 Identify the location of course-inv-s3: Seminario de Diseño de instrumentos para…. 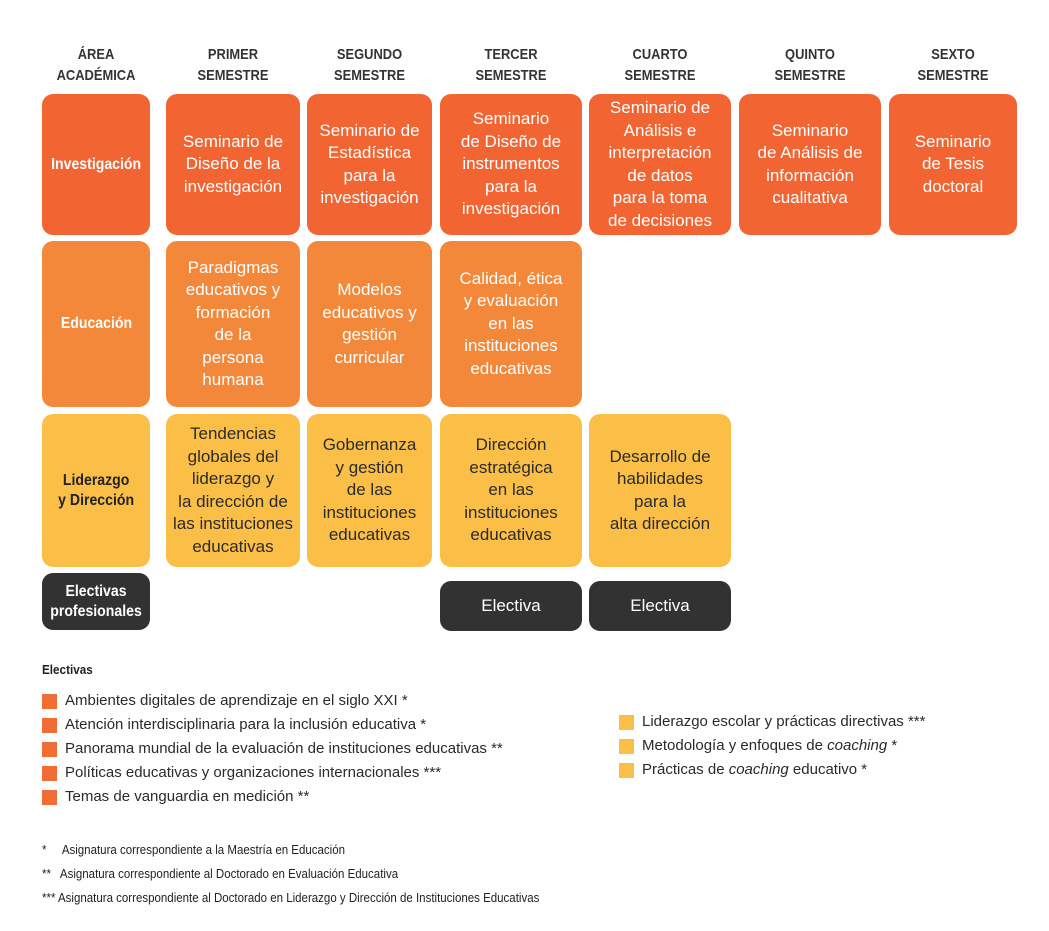
(511, 164).